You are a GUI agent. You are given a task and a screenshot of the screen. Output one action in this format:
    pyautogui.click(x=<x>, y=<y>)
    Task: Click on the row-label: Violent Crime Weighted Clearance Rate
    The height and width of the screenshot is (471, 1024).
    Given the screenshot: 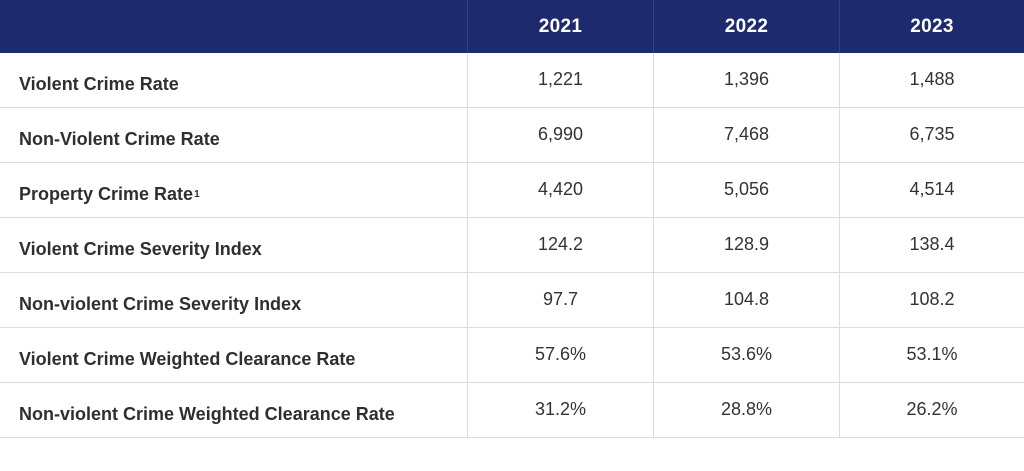 What is the action you would take?
    pyautogui.click(x=233, y=355)
    